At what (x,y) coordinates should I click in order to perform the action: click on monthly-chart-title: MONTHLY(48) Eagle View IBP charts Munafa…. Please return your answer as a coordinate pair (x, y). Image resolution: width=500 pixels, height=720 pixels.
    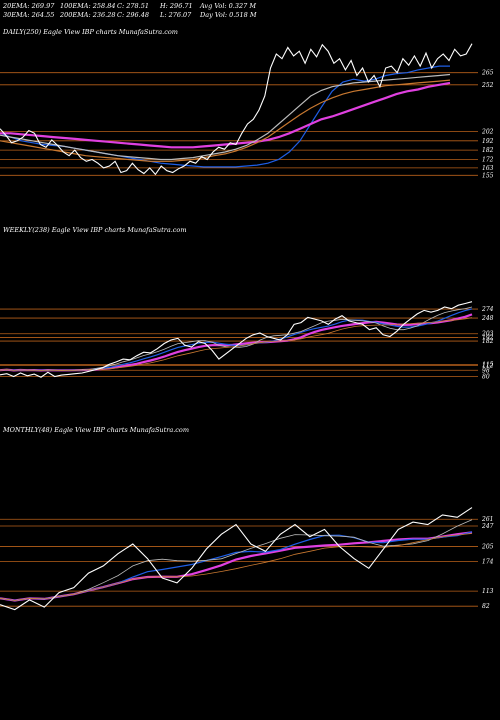
    Looking at the image, I should click on (96, 430).